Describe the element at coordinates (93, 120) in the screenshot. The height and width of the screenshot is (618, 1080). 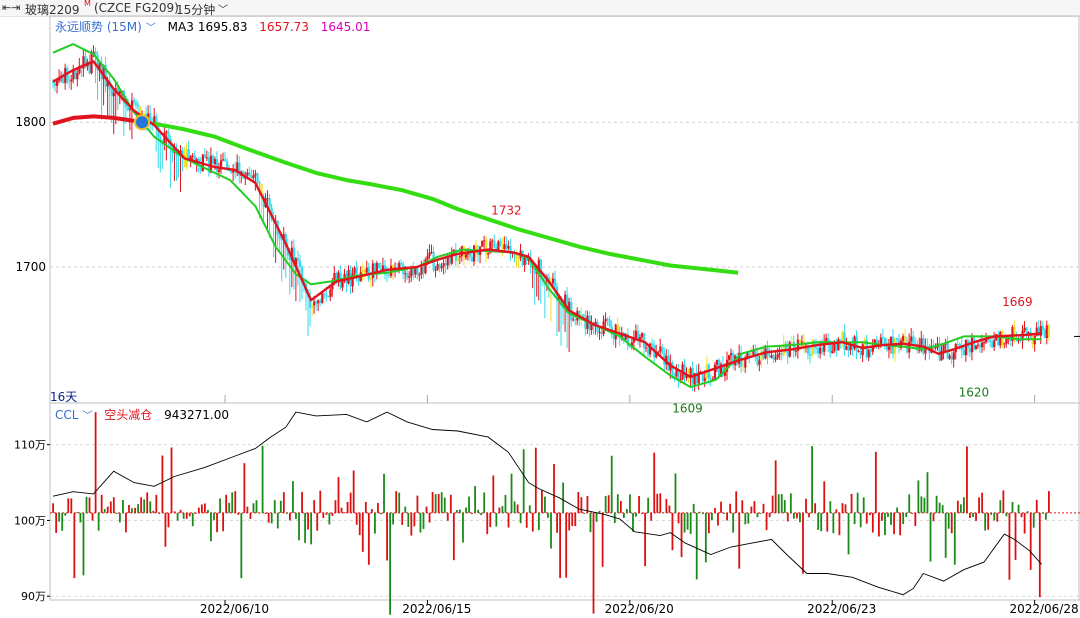
I see `ma-long-red-segment` at that location.